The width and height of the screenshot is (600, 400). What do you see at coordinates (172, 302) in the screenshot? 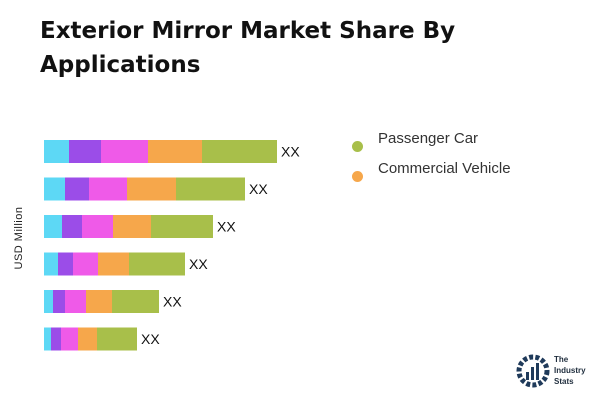
I see `bar-5-value-label: XX` at bounding box center [172, 302].